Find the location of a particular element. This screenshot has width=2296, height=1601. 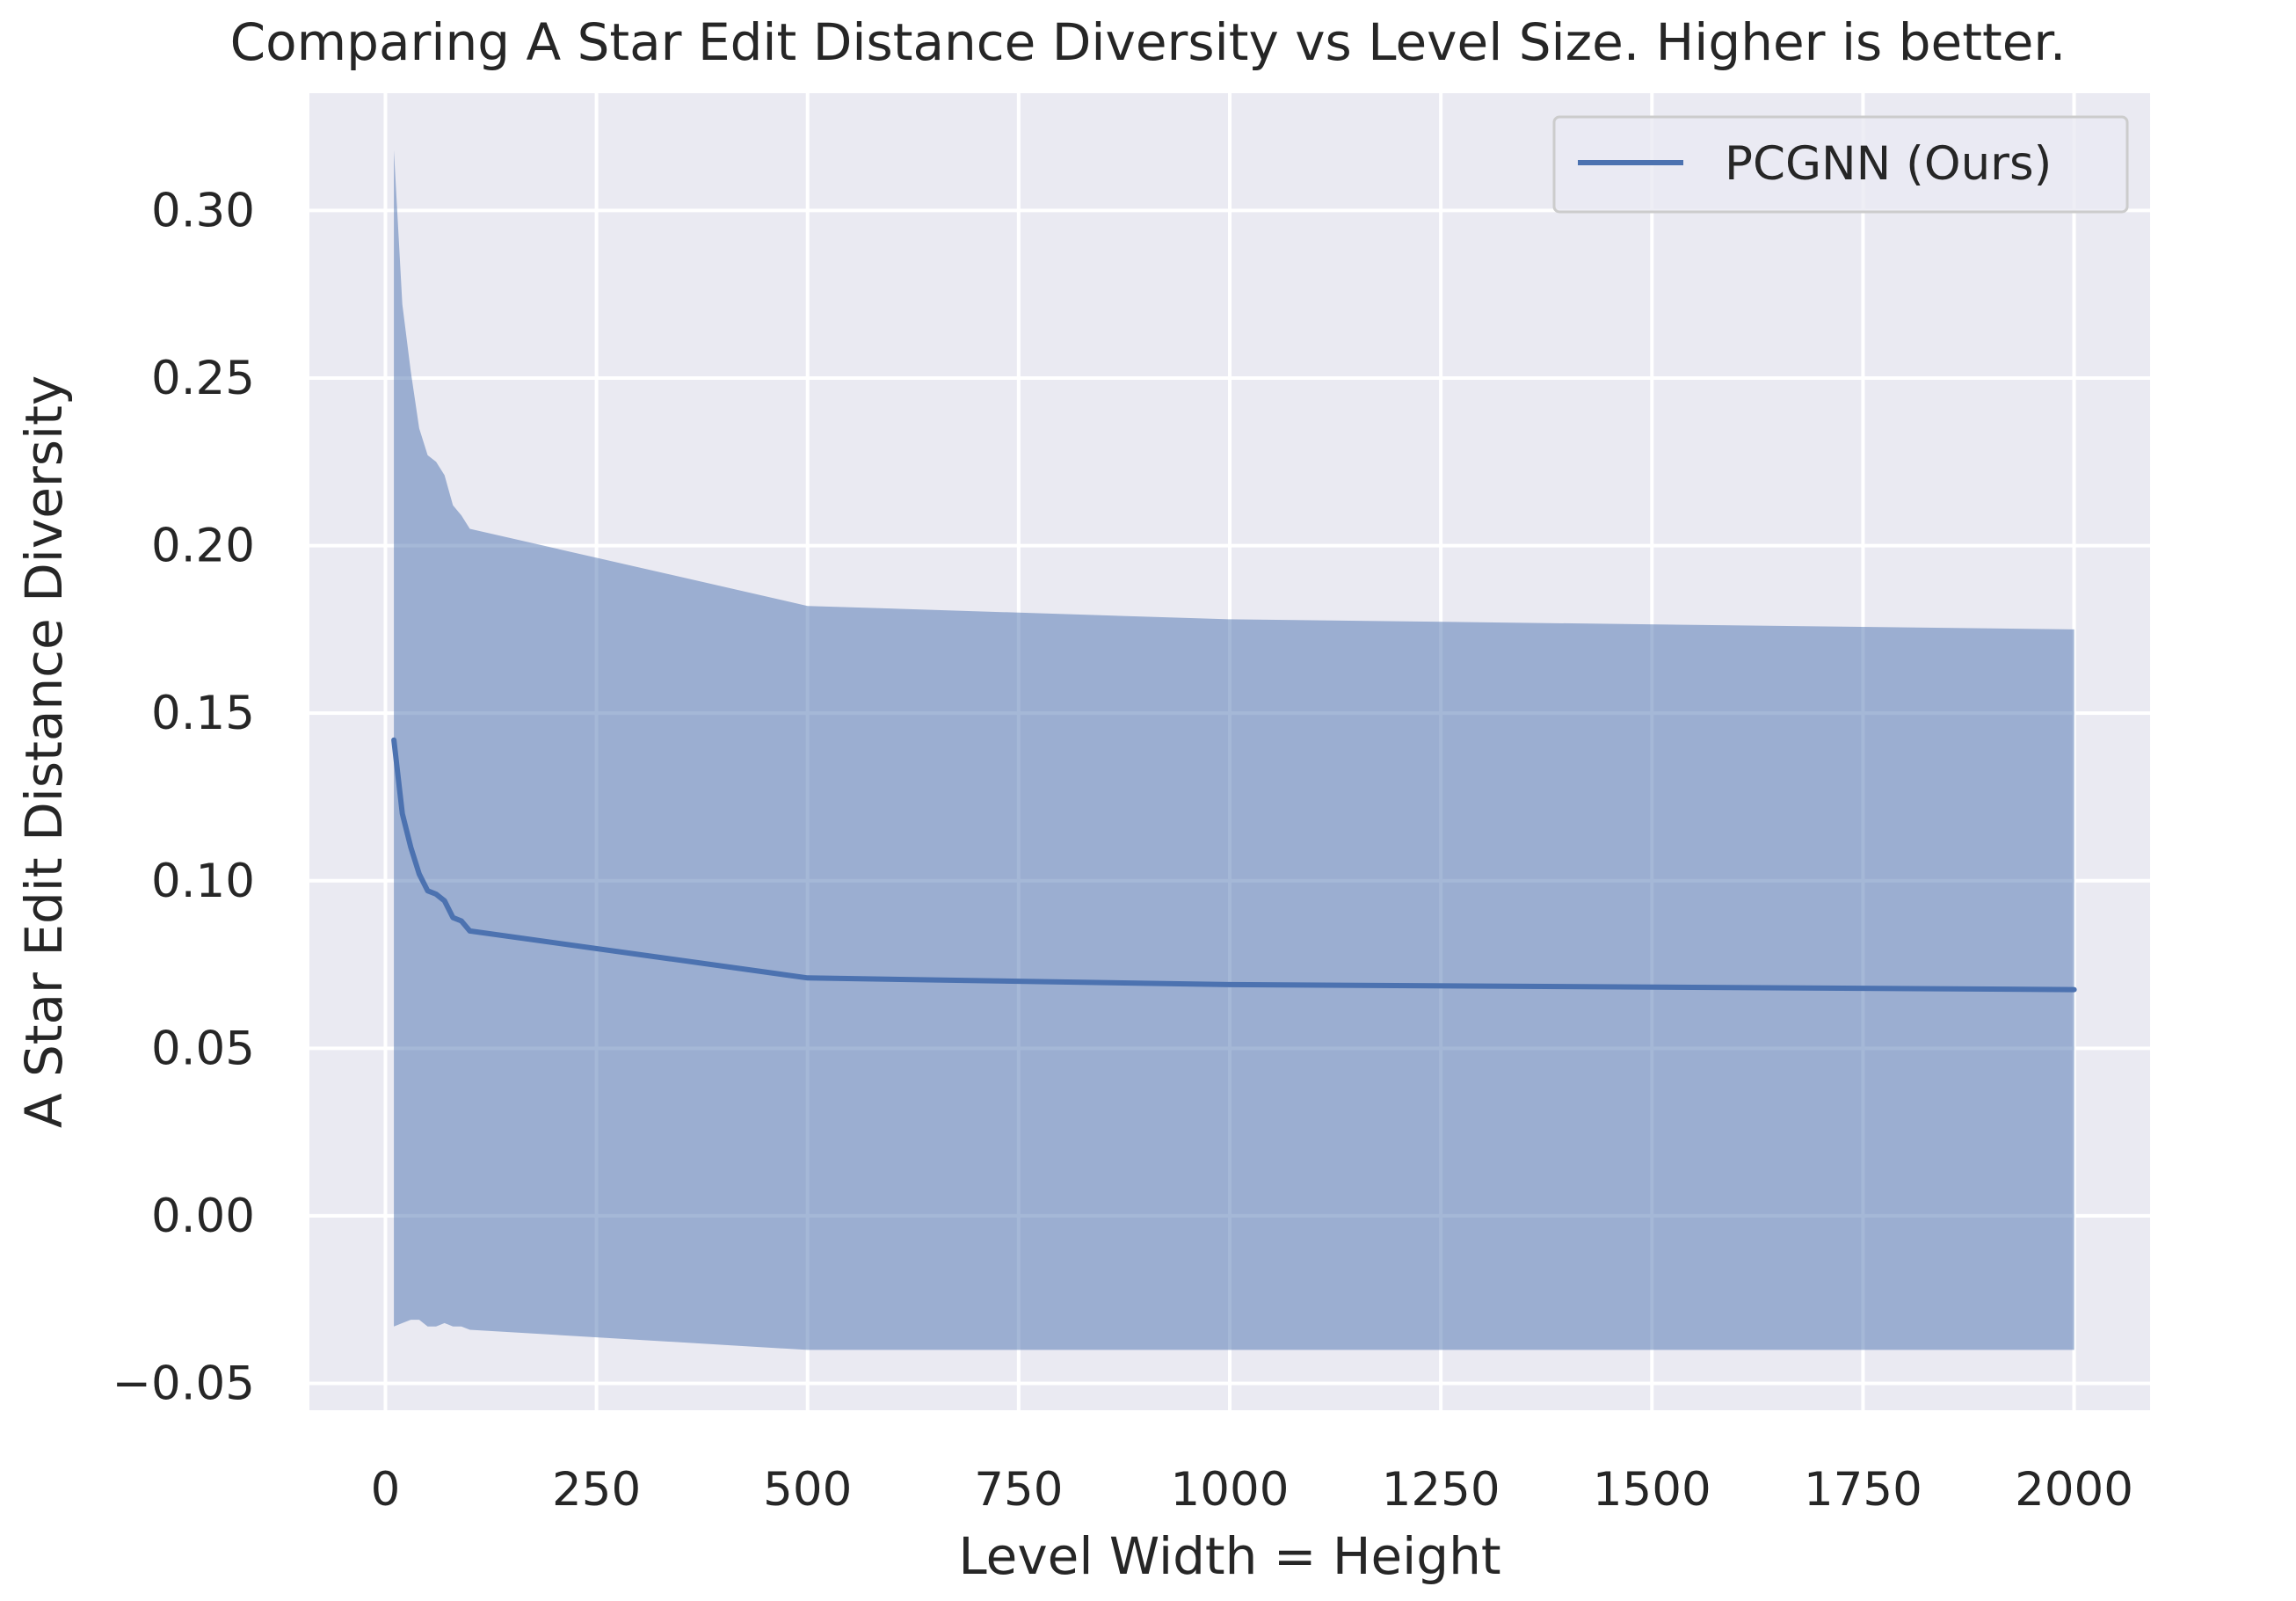

y-tick-label: 0.25 is located at coordinates (203, 378).